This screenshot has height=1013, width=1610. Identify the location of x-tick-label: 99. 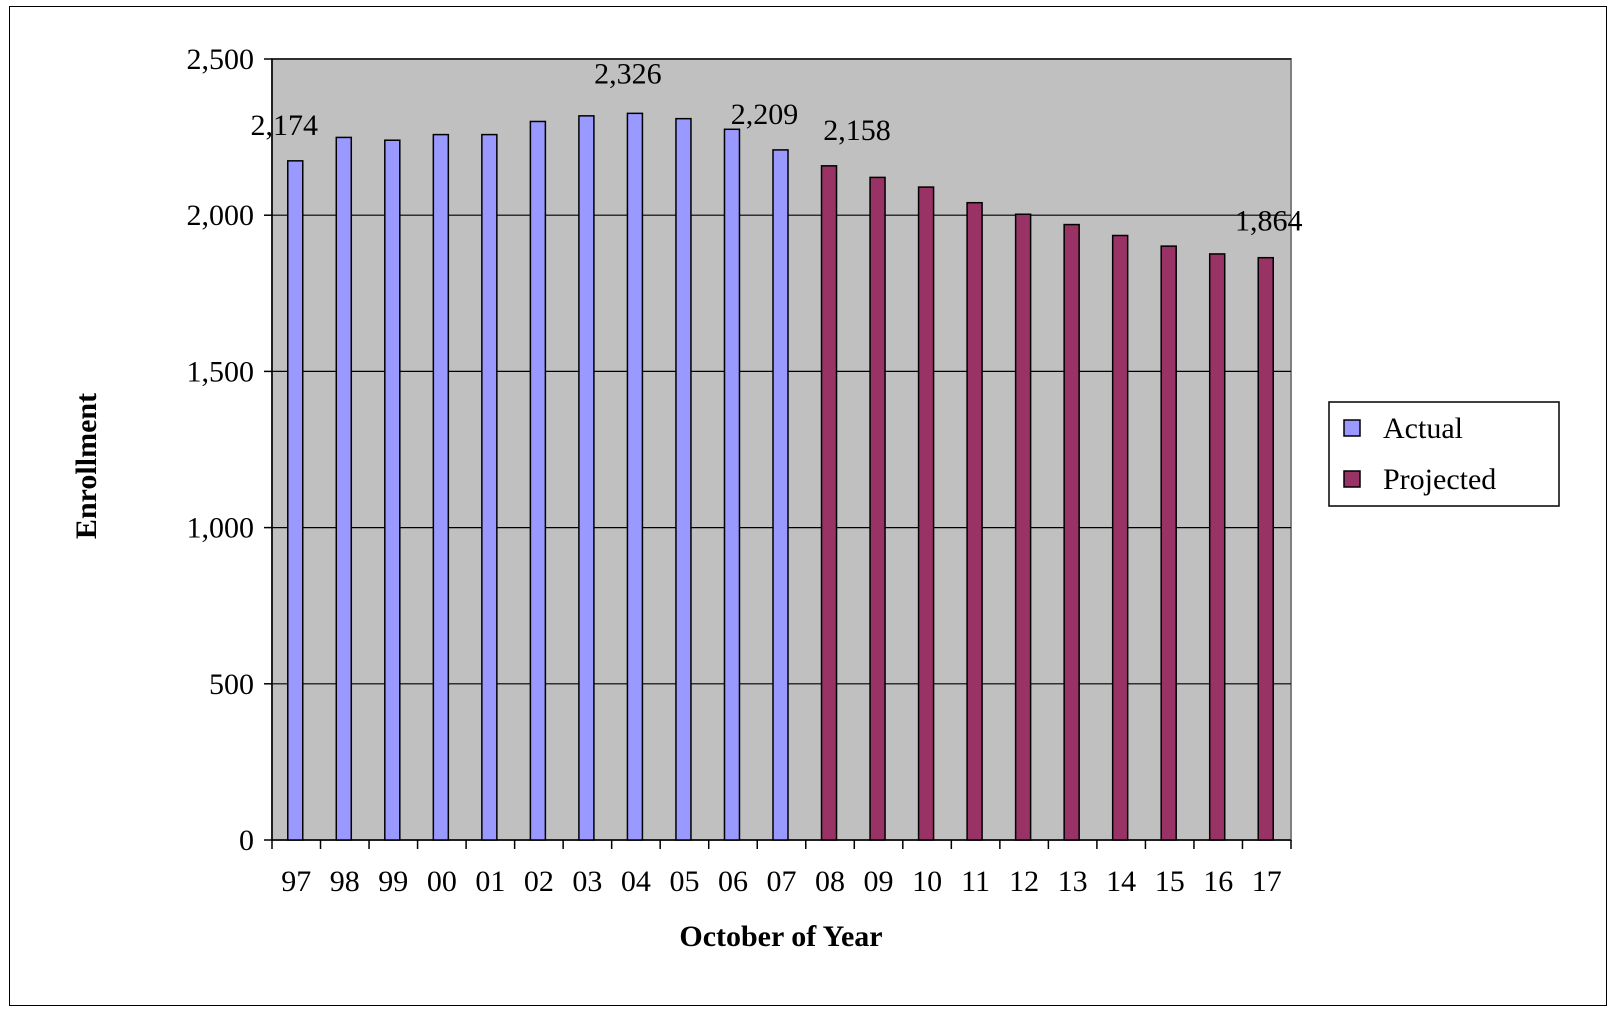
(393, 881).